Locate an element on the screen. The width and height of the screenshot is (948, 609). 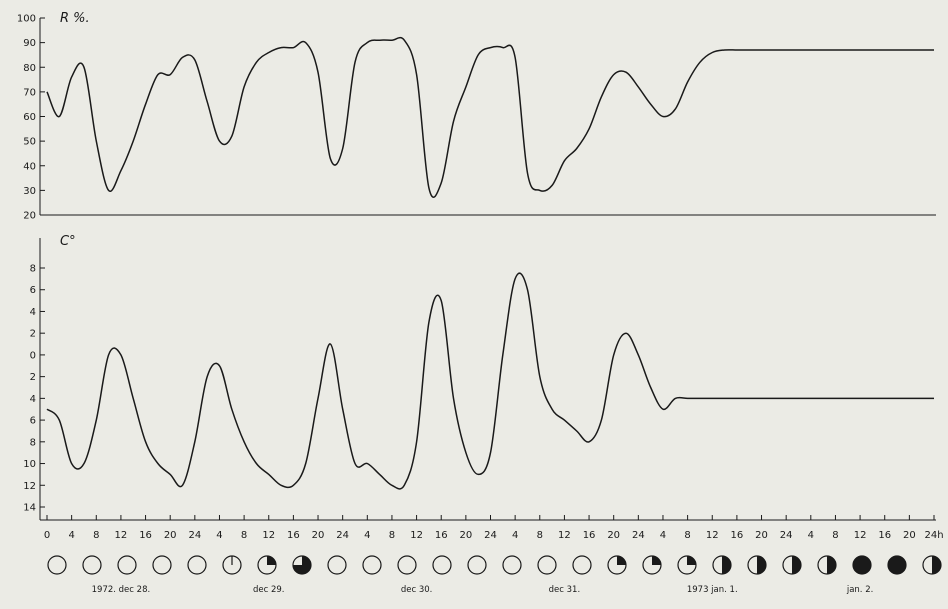
temperature-tick-label: 10 is located at coordinates (29, 464).